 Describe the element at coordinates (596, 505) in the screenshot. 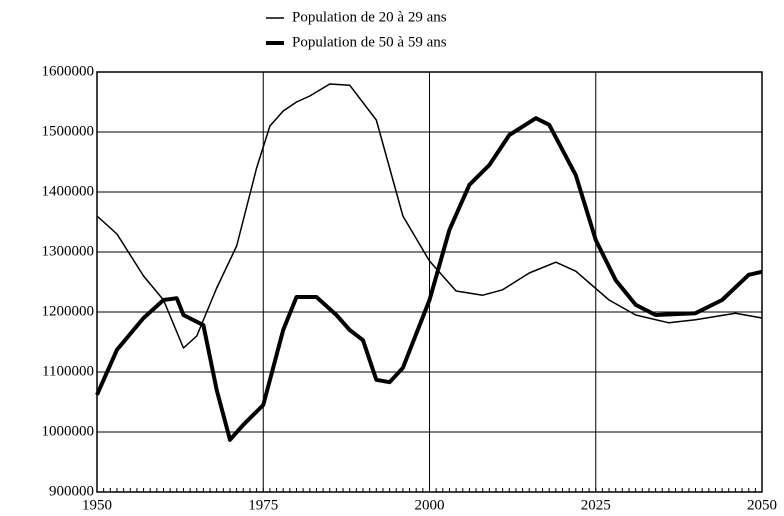

I see `x-tick-label: 2025` at that location.